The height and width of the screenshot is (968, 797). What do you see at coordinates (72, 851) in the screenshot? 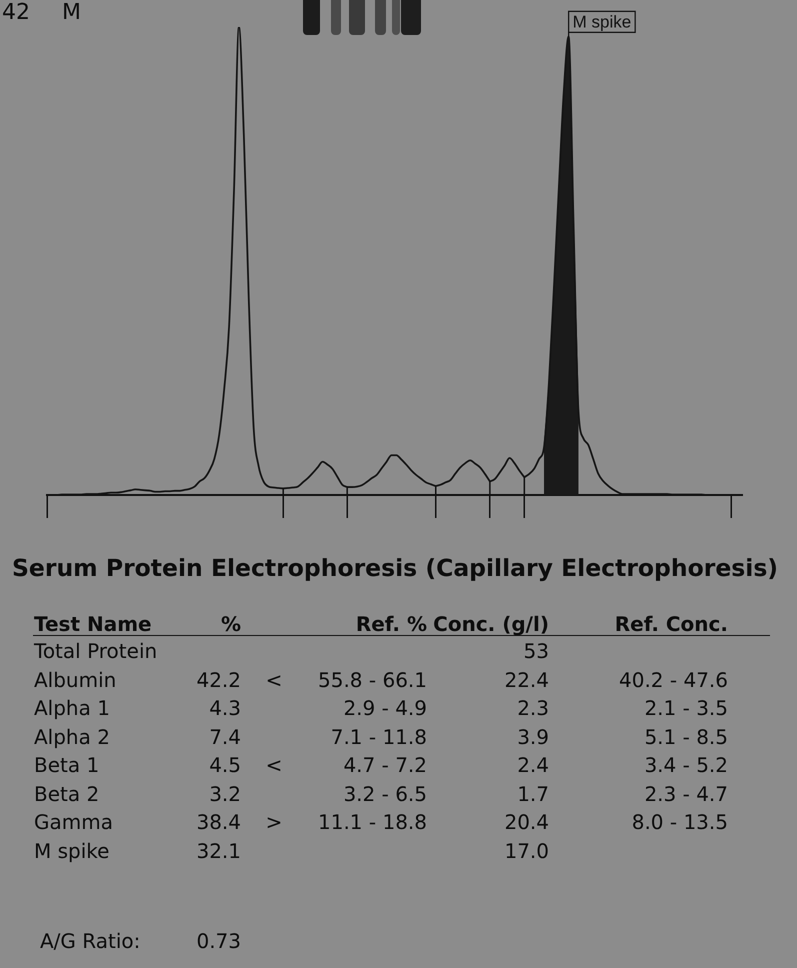
I see `category-label: M spike` at bounding box center [72, 851].